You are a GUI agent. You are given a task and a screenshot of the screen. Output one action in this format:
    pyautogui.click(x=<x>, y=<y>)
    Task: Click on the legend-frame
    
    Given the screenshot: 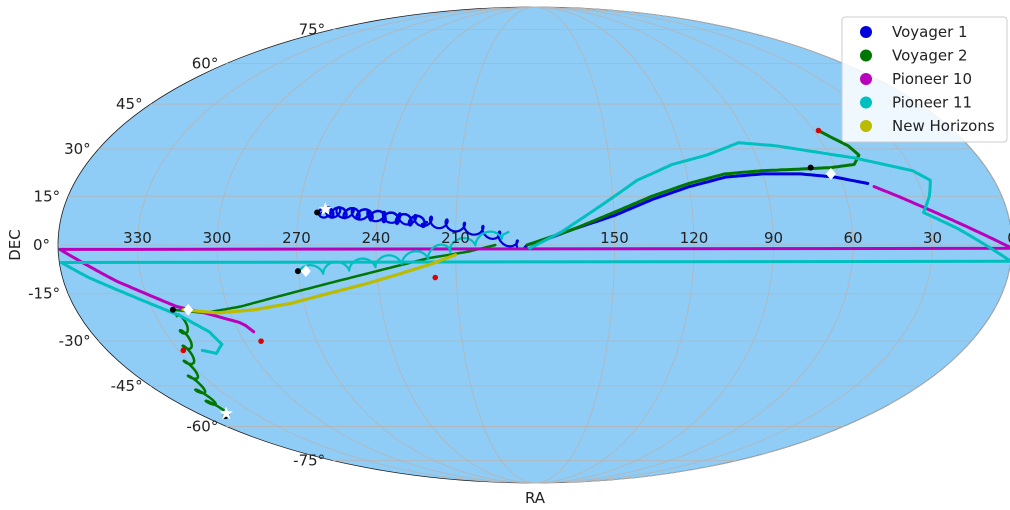 What is the action you would take?
    pyautogui.click(x=924, y=79)
    